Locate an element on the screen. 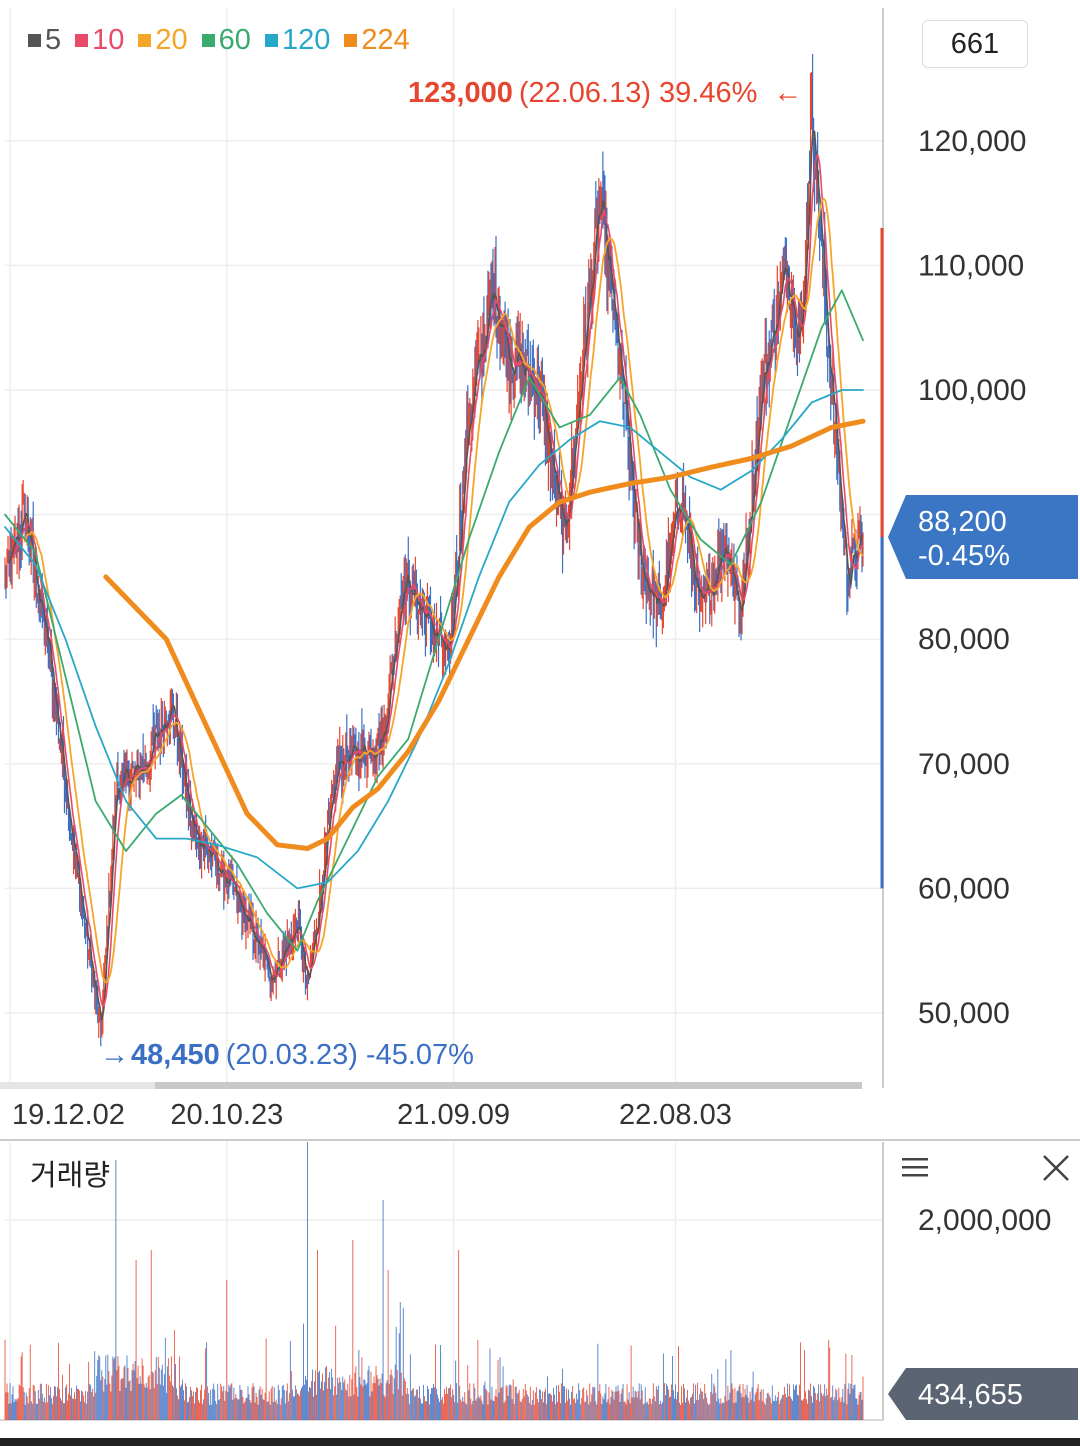  menu-icon is located at coordinates (916, 1168).